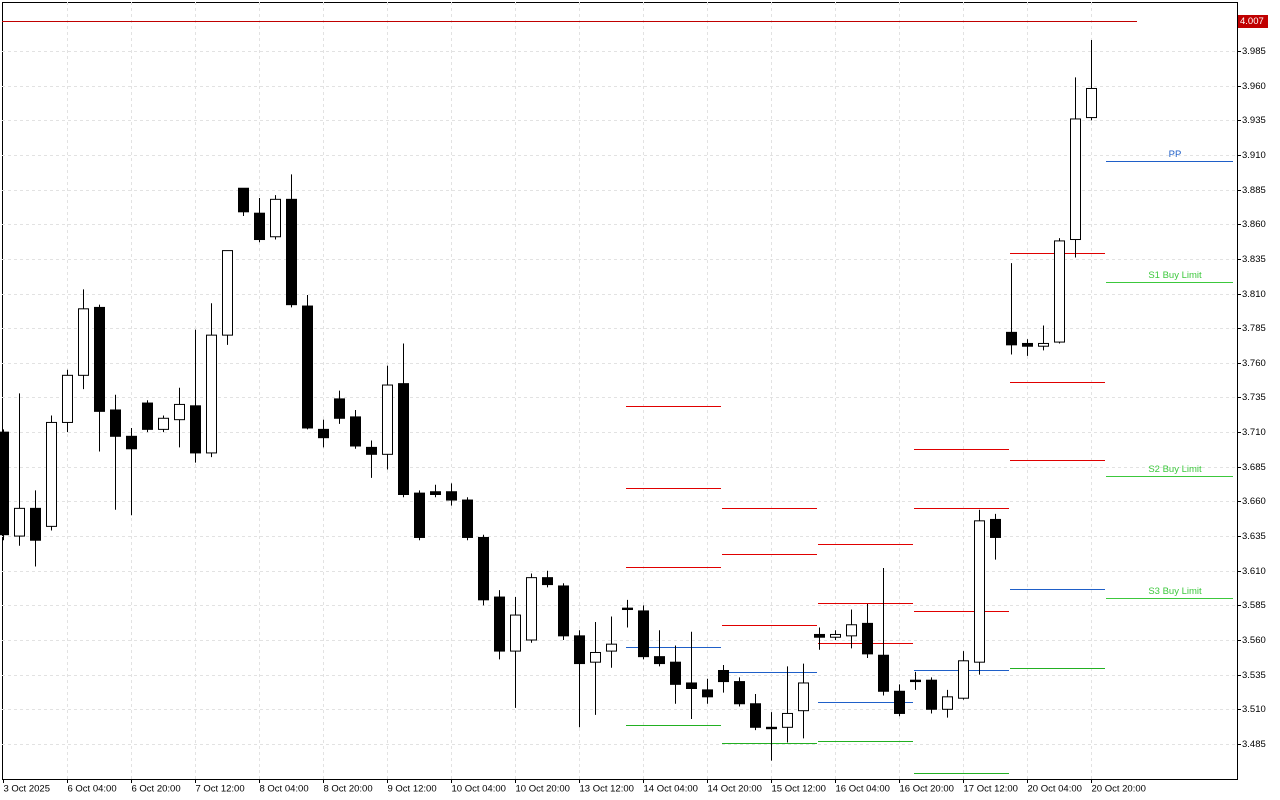  What do you see at coordinates (1175, 154) in the screenshot?
I see `order-level-label: PP` at bounding box center [1175, 154].